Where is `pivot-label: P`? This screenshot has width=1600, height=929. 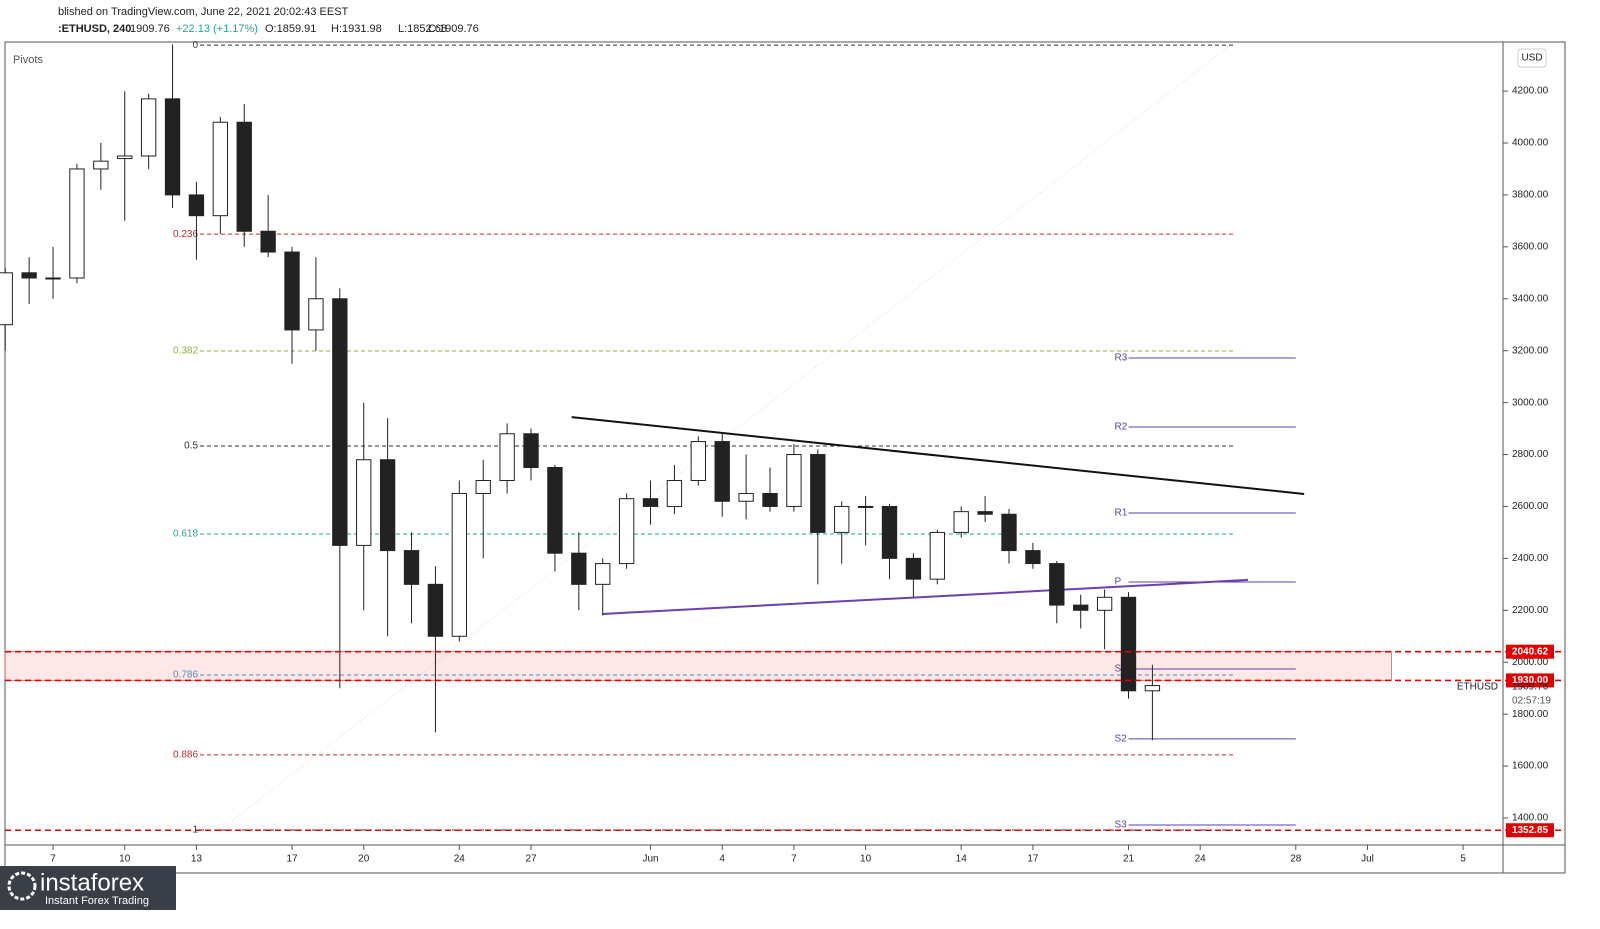
pivot-label: P is located at coordinates (1118, 582).